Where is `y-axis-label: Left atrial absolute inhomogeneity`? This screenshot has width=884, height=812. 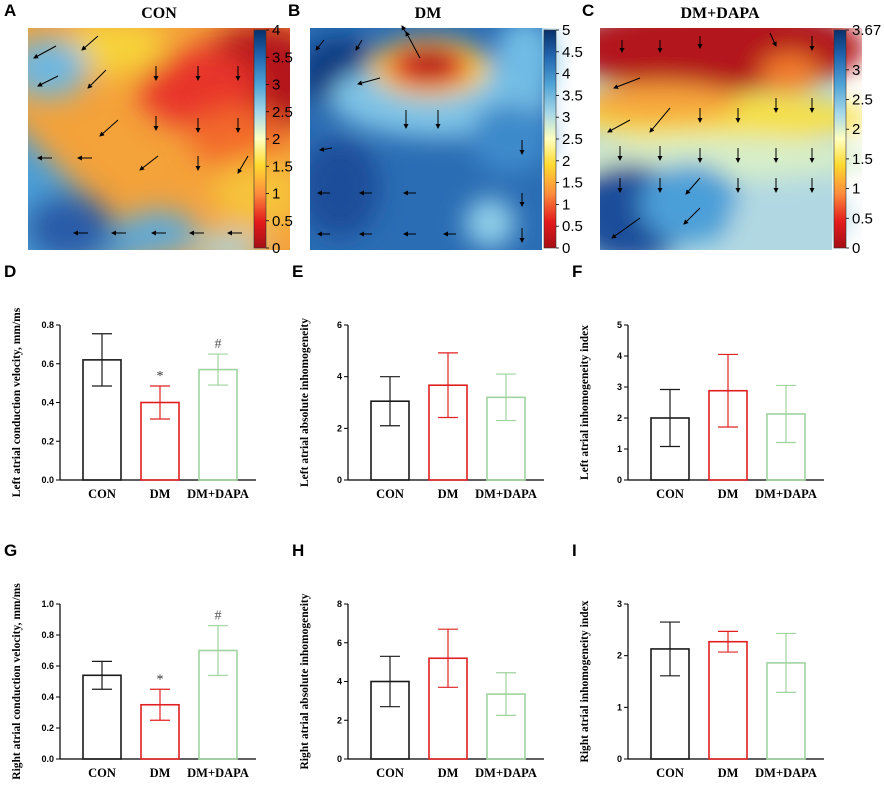 y-axis-label: Left atrial absolute inhomogeneity is located at coordinates (305, 402).